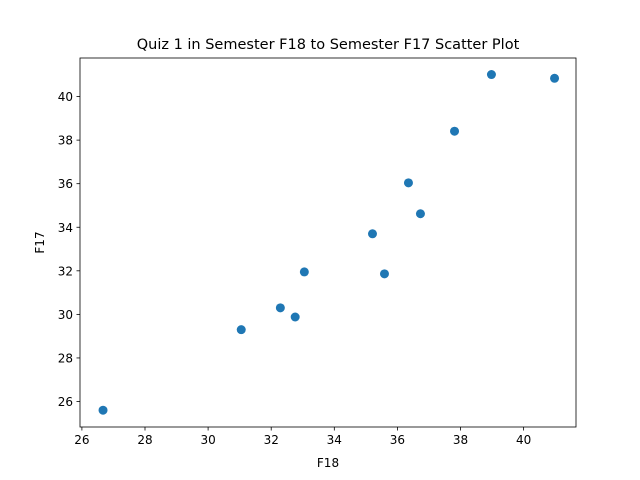  Describe the element at coordinates (40, 242) in the screenshot. I see `y-axis-label: F17` at that location.